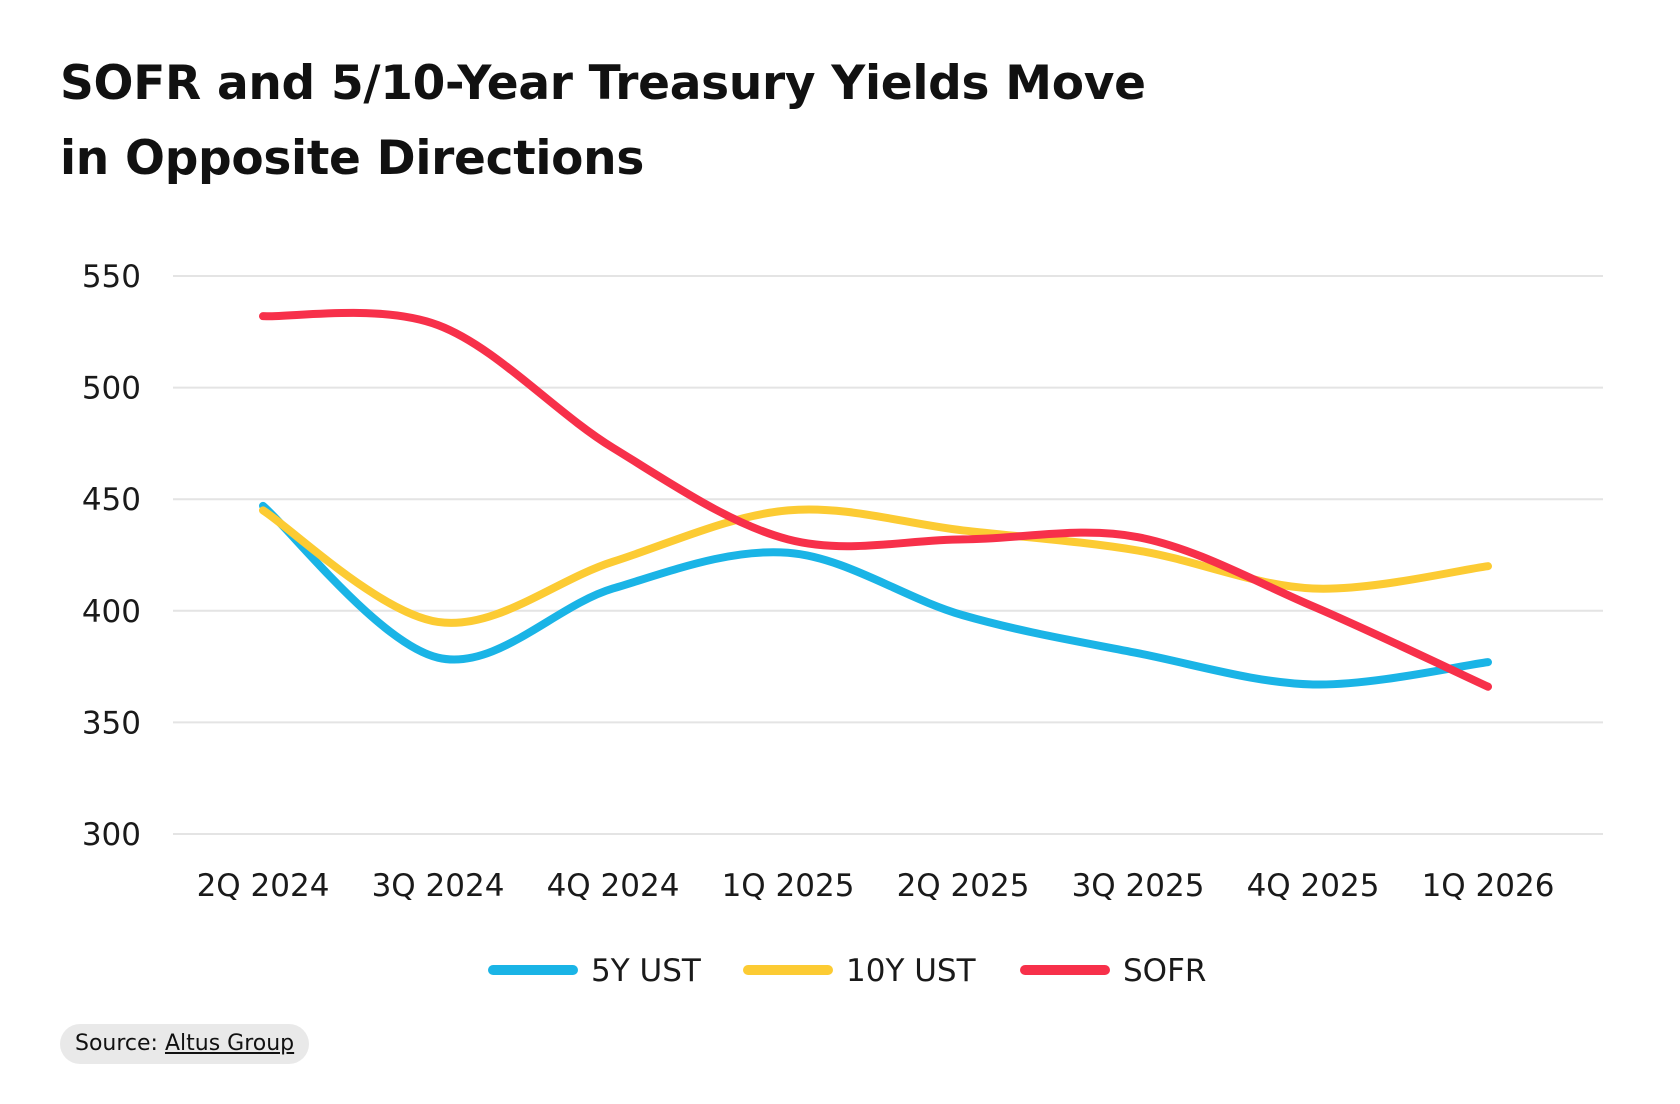 The height and width of the screenshot is (1104, 1680). I want to click on chart-title-line-2: in Opposite Directions, so click(352, 158).